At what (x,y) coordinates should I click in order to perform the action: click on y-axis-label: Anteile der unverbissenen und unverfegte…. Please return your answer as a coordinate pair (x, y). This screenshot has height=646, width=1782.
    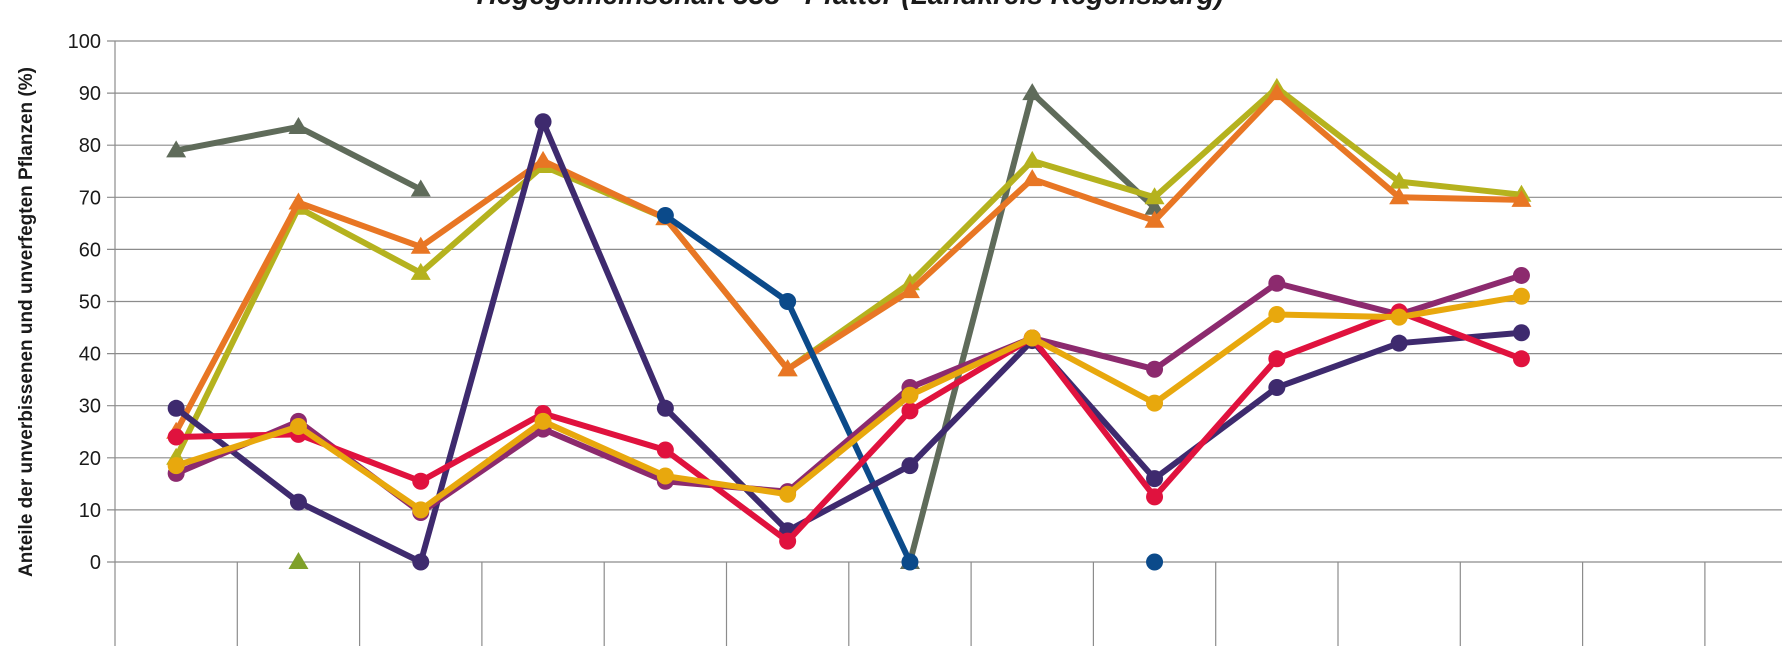
    Looking at the image, I should click on (26, 322).